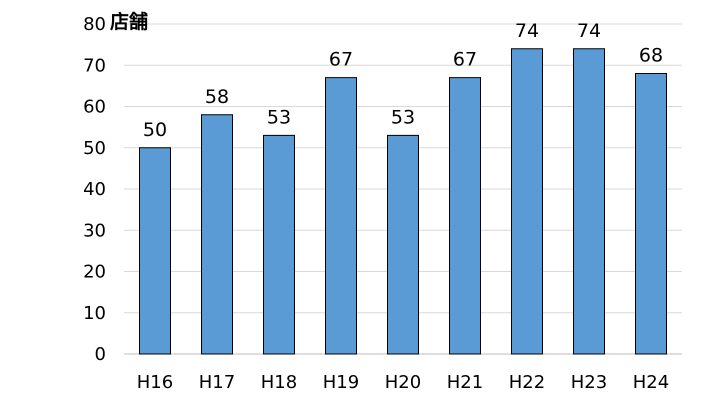 This screenshot has width=704, height=404. I want to click on bar-H24, so click(651, 214).